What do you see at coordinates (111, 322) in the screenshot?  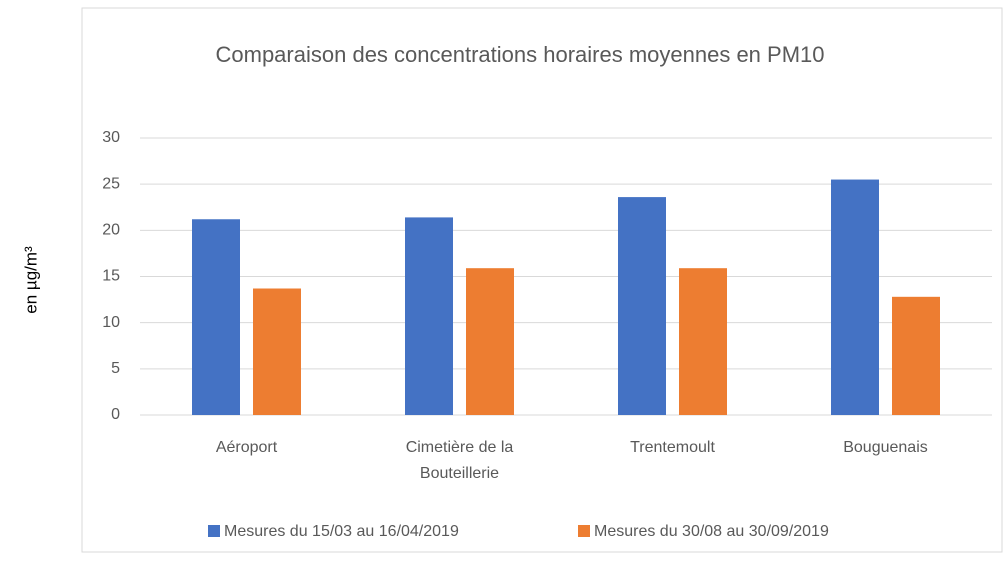 I see `y-tick-label: 10` at bounding box center [111, 322].